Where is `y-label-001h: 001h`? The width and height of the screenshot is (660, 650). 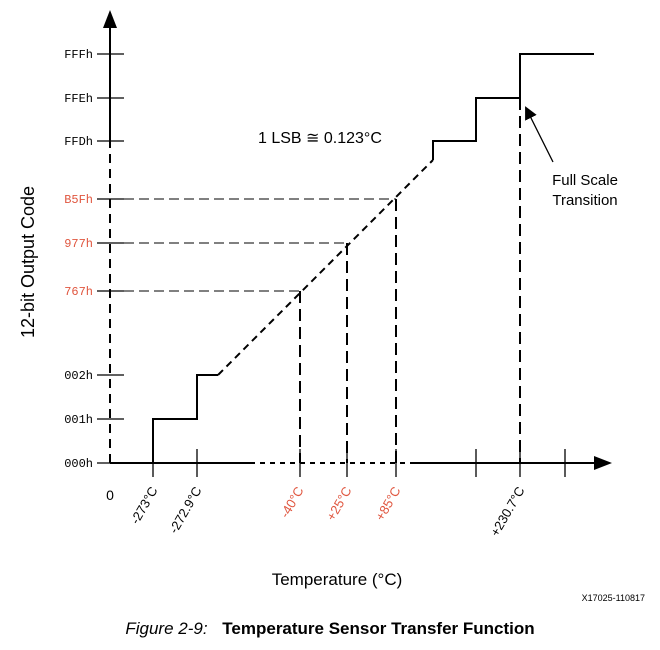 y-label-001h: 001h is located at coordinates (78, 420).